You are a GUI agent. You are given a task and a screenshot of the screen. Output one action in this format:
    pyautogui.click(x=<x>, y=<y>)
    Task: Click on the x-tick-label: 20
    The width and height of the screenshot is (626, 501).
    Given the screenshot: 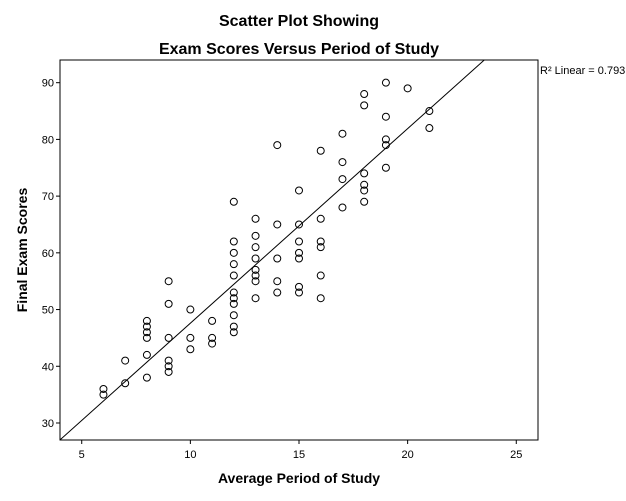 What is the action you would take?
    pyautogui.click(x=408, y=455)
    